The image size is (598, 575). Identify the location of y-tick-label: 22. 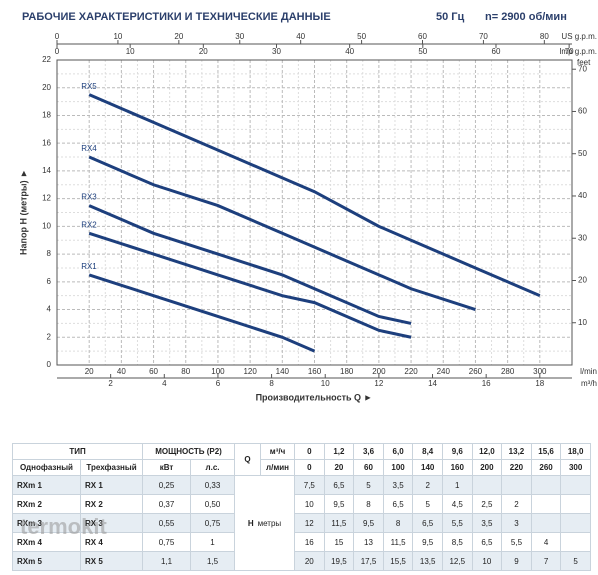
(46, 59).